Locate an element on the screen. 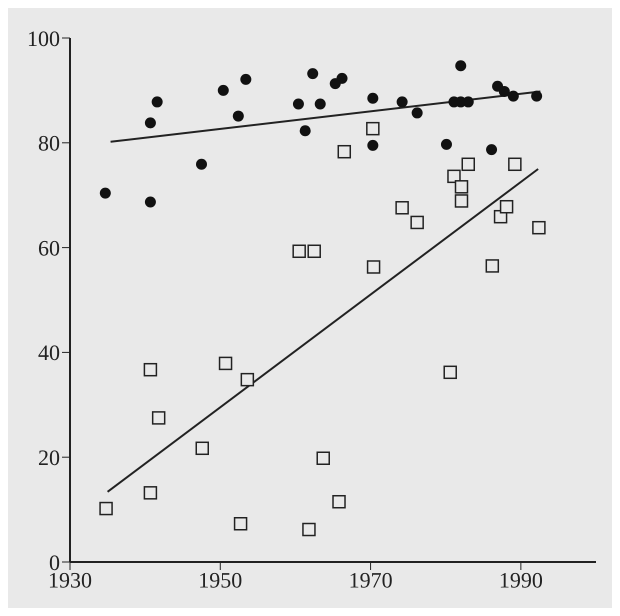 The height and width of the screenshot is (616, 620). y-tick-label: 40 is located at coordinates (49, 353).